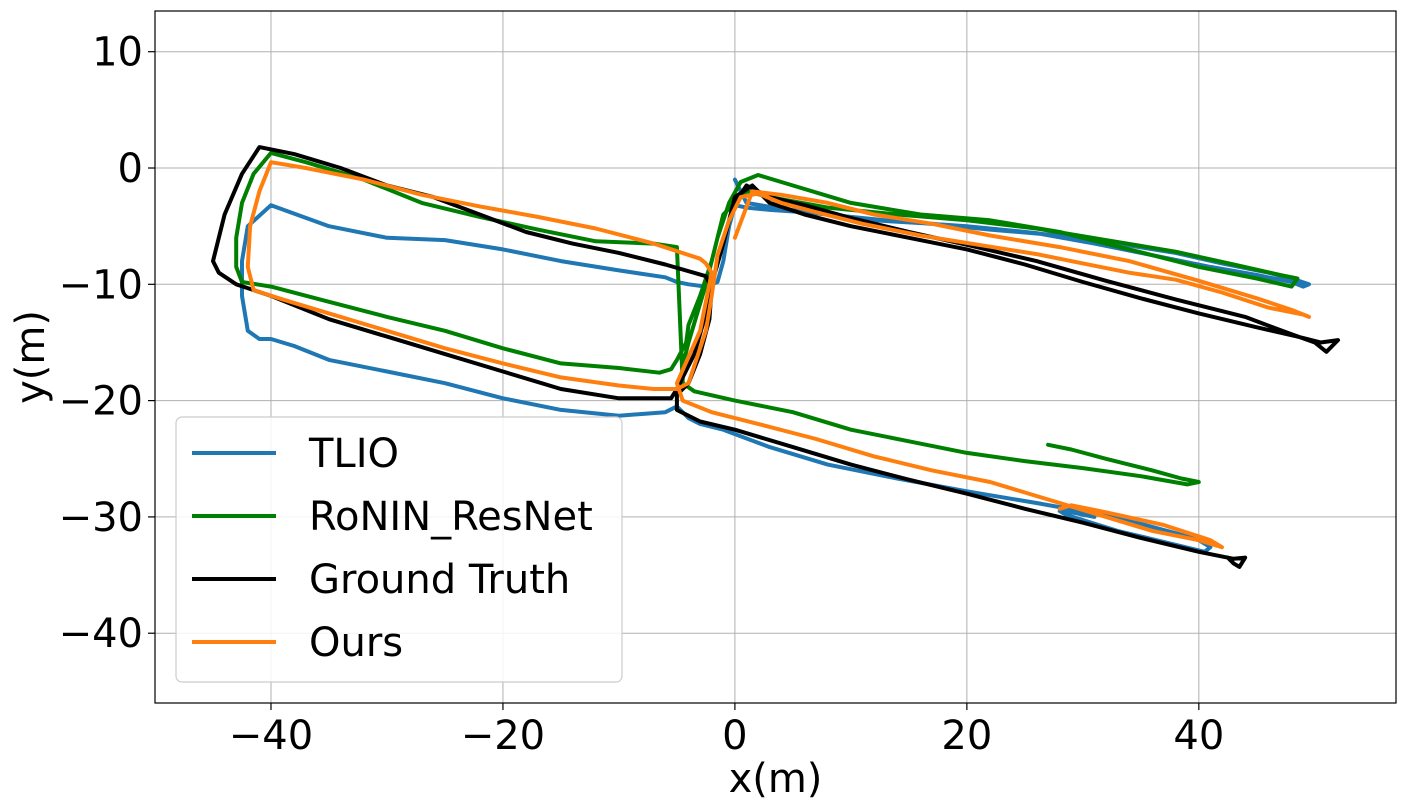 This screenshot has height=812, width=1405. What do you see at coordinates (117, 53) in the screenshot?
I see `y-tick-label: 10` at bounding box center [117, 53].